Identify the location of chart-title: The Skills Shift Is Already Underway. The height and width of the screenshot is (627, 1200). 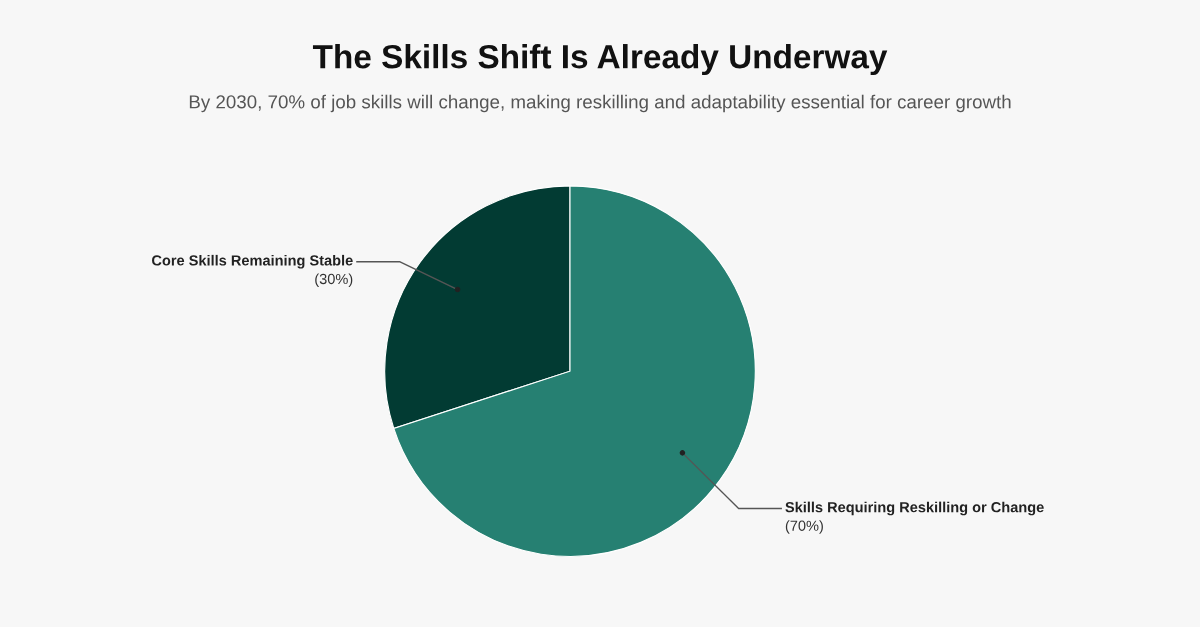
(600, 60).